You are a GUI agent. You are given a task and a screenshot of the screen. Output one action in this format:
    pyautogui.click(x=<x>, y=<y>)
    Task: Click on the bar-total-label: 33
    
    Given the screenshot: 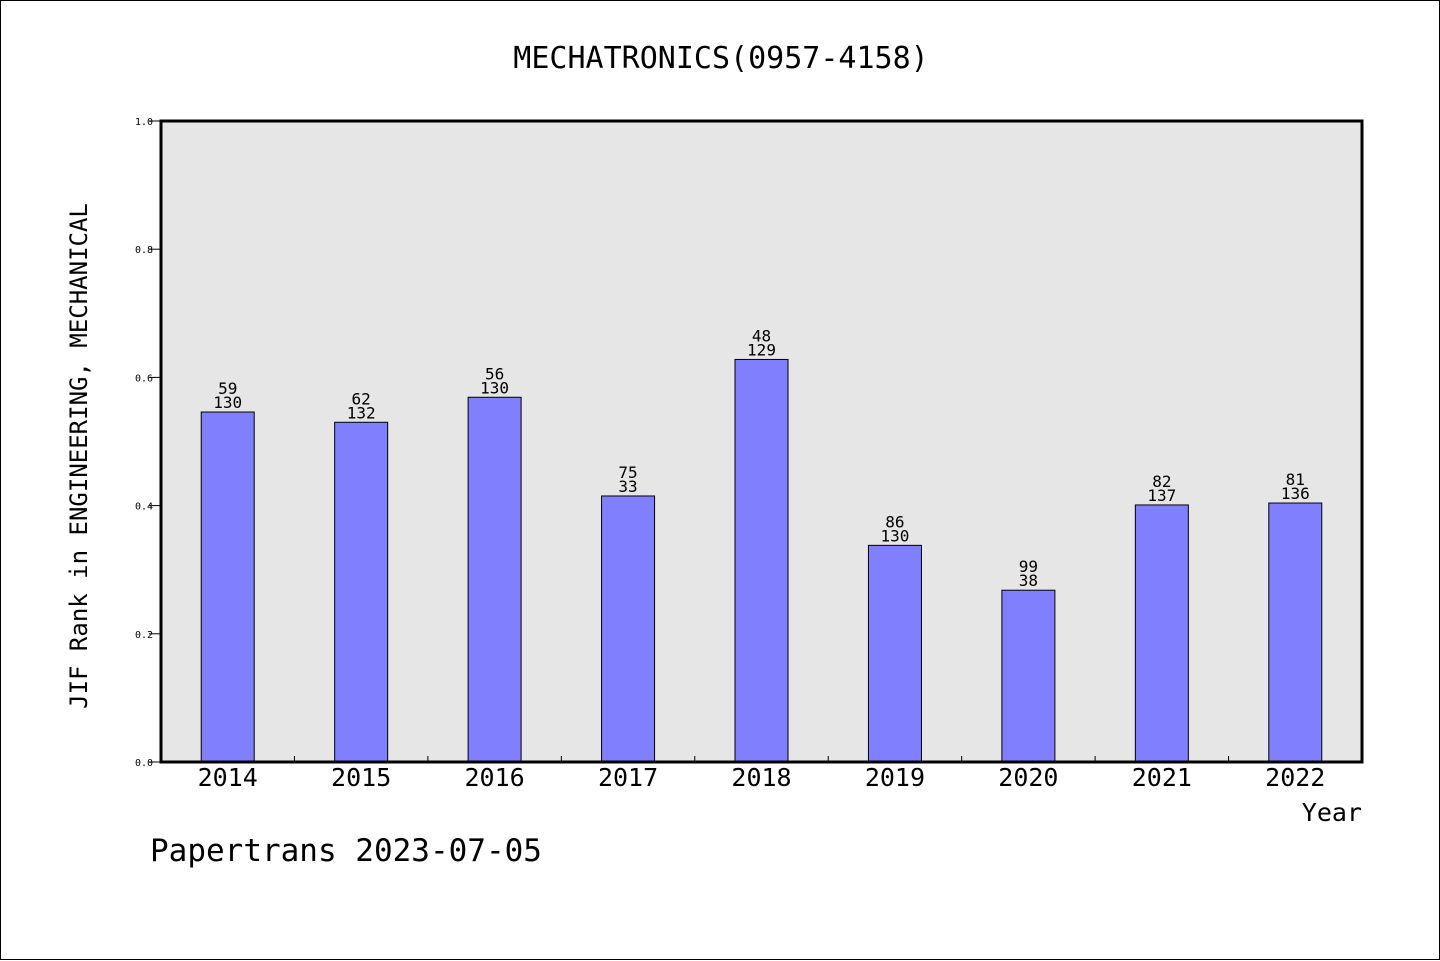 What is the action you would take?
    pyautogui.click(x=627, y=486)
    